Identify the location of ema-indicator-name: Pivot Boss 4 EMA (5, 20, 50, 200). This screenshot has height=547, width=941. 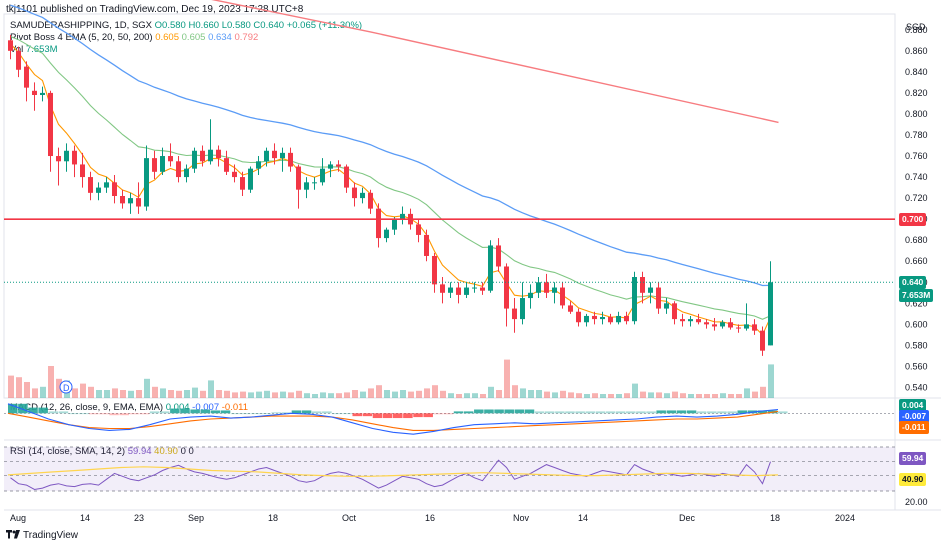
(81, 37).